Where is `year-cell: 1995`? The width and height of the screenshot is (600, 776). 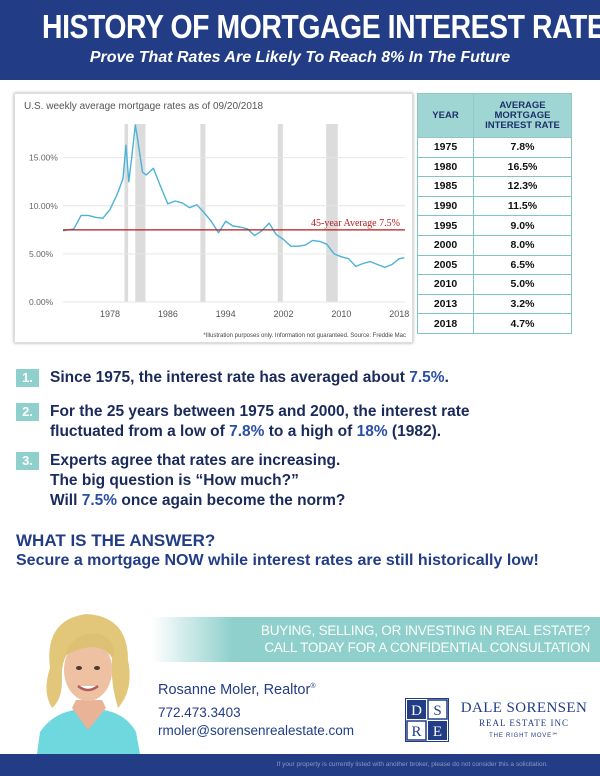 year-cell: 1995 is located at coordinates (445, 225).